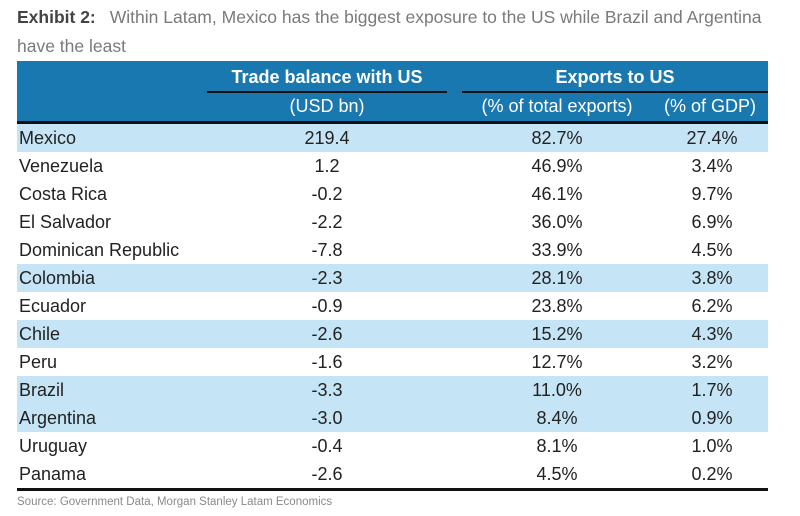  I want to click on exports-pct-total-cell: 11.0%, so click(557, 390).